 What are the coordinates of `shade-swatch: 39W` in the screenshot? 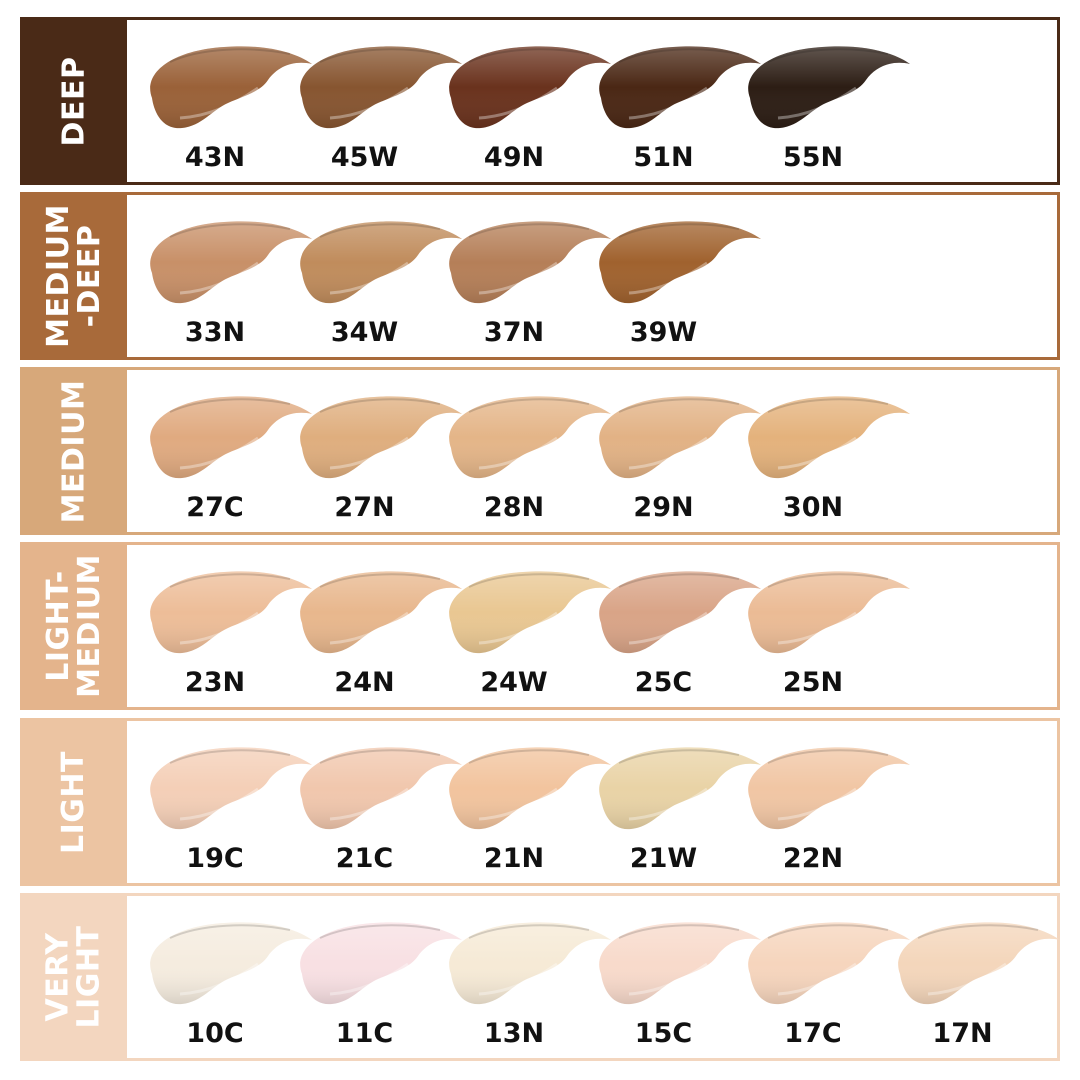 It's located at (676, 283).